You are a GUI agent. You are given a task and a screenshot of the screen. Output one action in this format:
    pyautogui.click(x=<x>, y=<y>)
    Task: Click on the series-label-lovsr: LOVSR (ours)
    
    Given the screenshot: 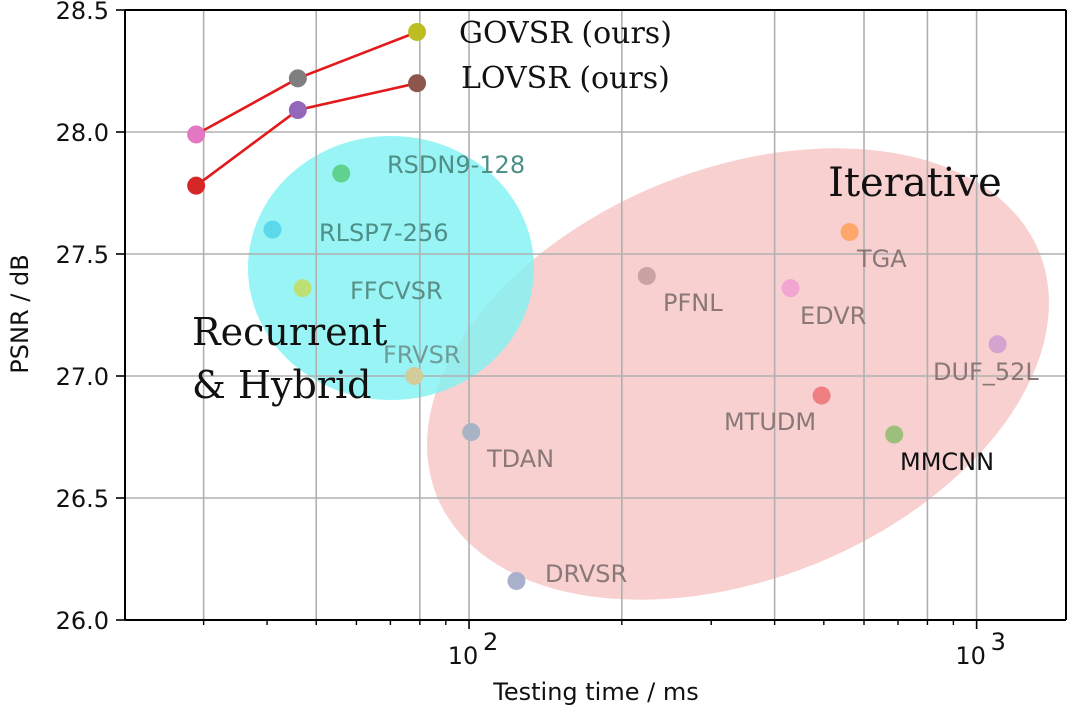 What is the action you would take?
    pyautogui.click(x=565, y=78)
    